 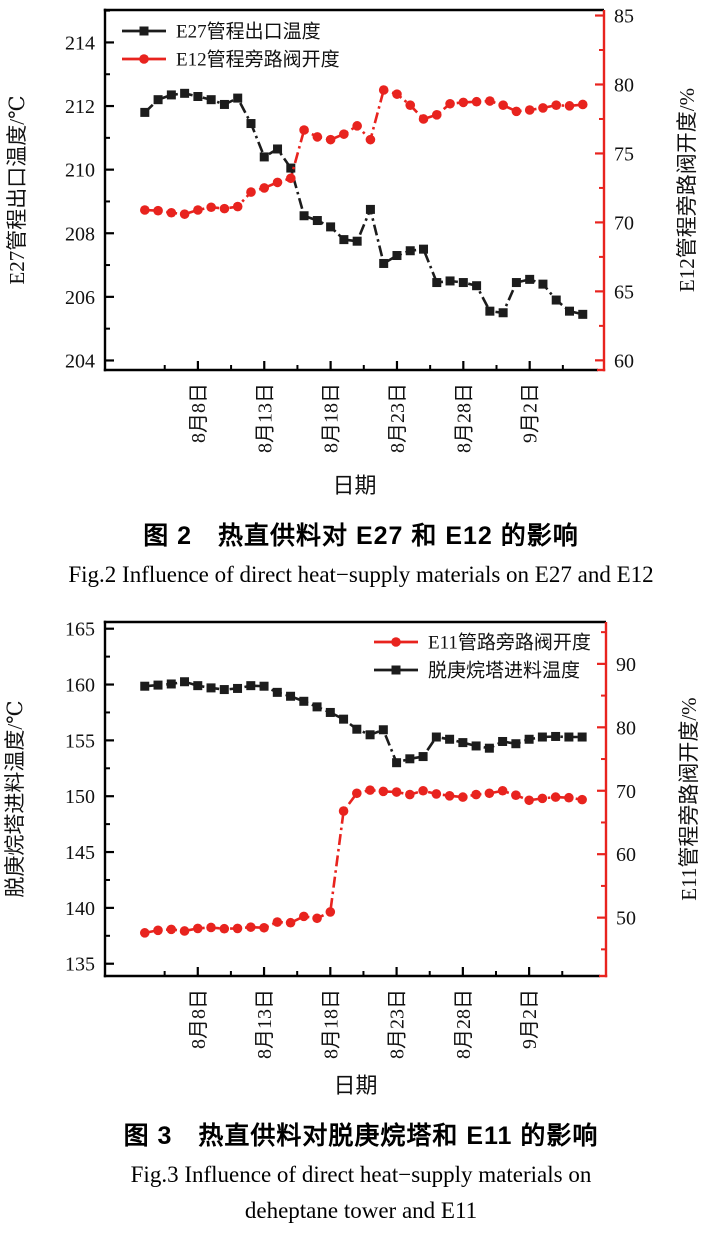 What do you see at coordinates (689, 798) in the screenshot?
I see `right-axis-title: E11管程旁路阀开度/%` at bounding box center [689, 798].